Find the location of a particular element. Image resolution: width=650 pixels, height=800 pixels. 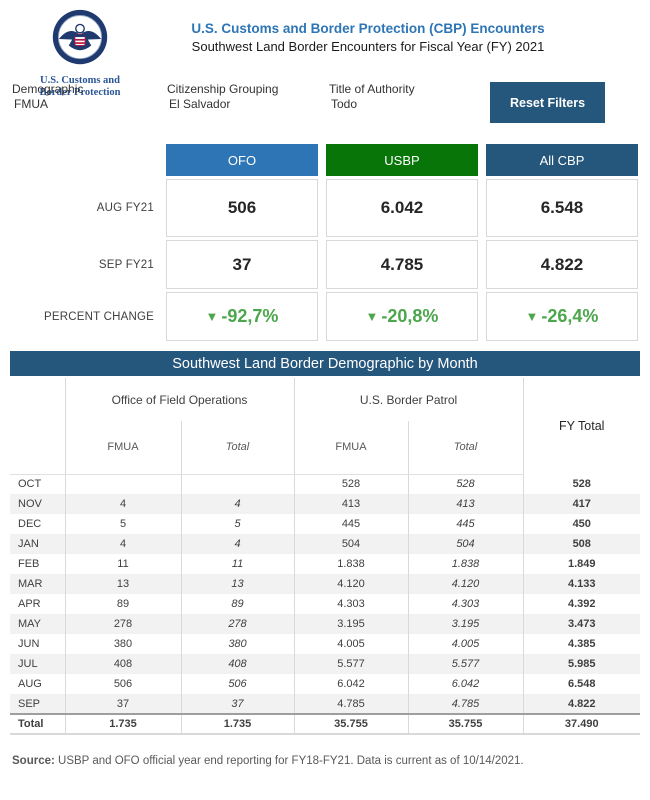

table-row: JUL 408 408 5.577 5.577 5.985 is located at coordinates (325, 664).